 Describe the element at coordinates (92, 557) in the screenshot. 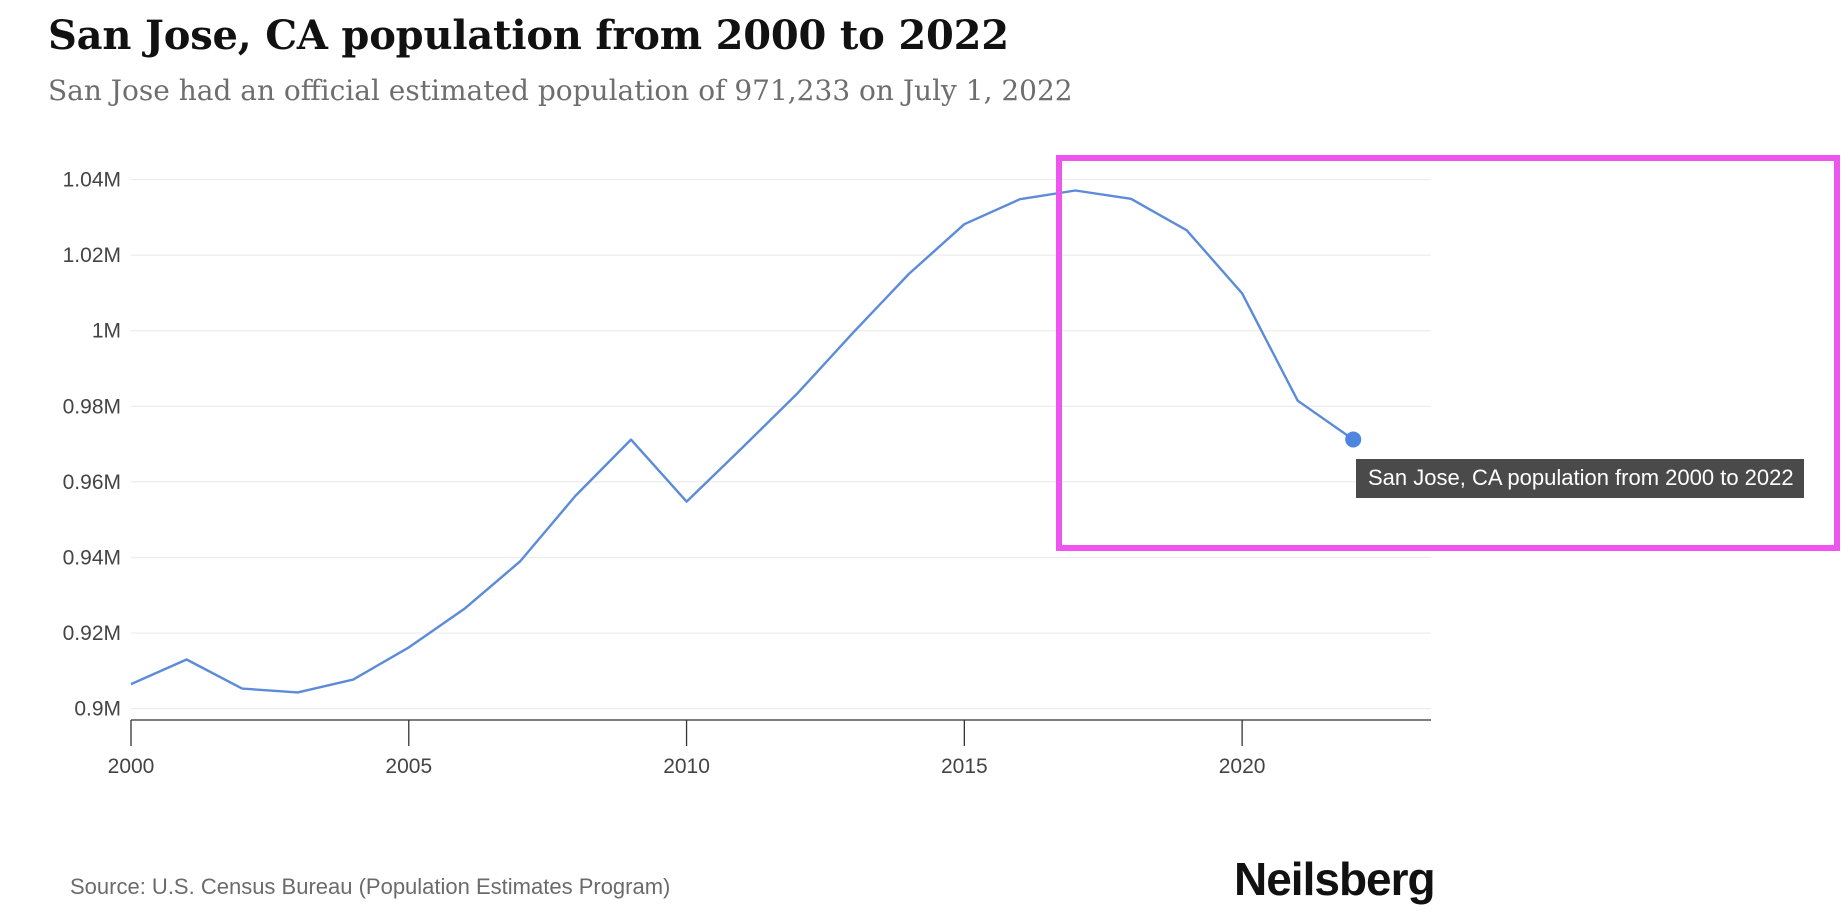

I see `y-tick-label: 0.94M` at that location.